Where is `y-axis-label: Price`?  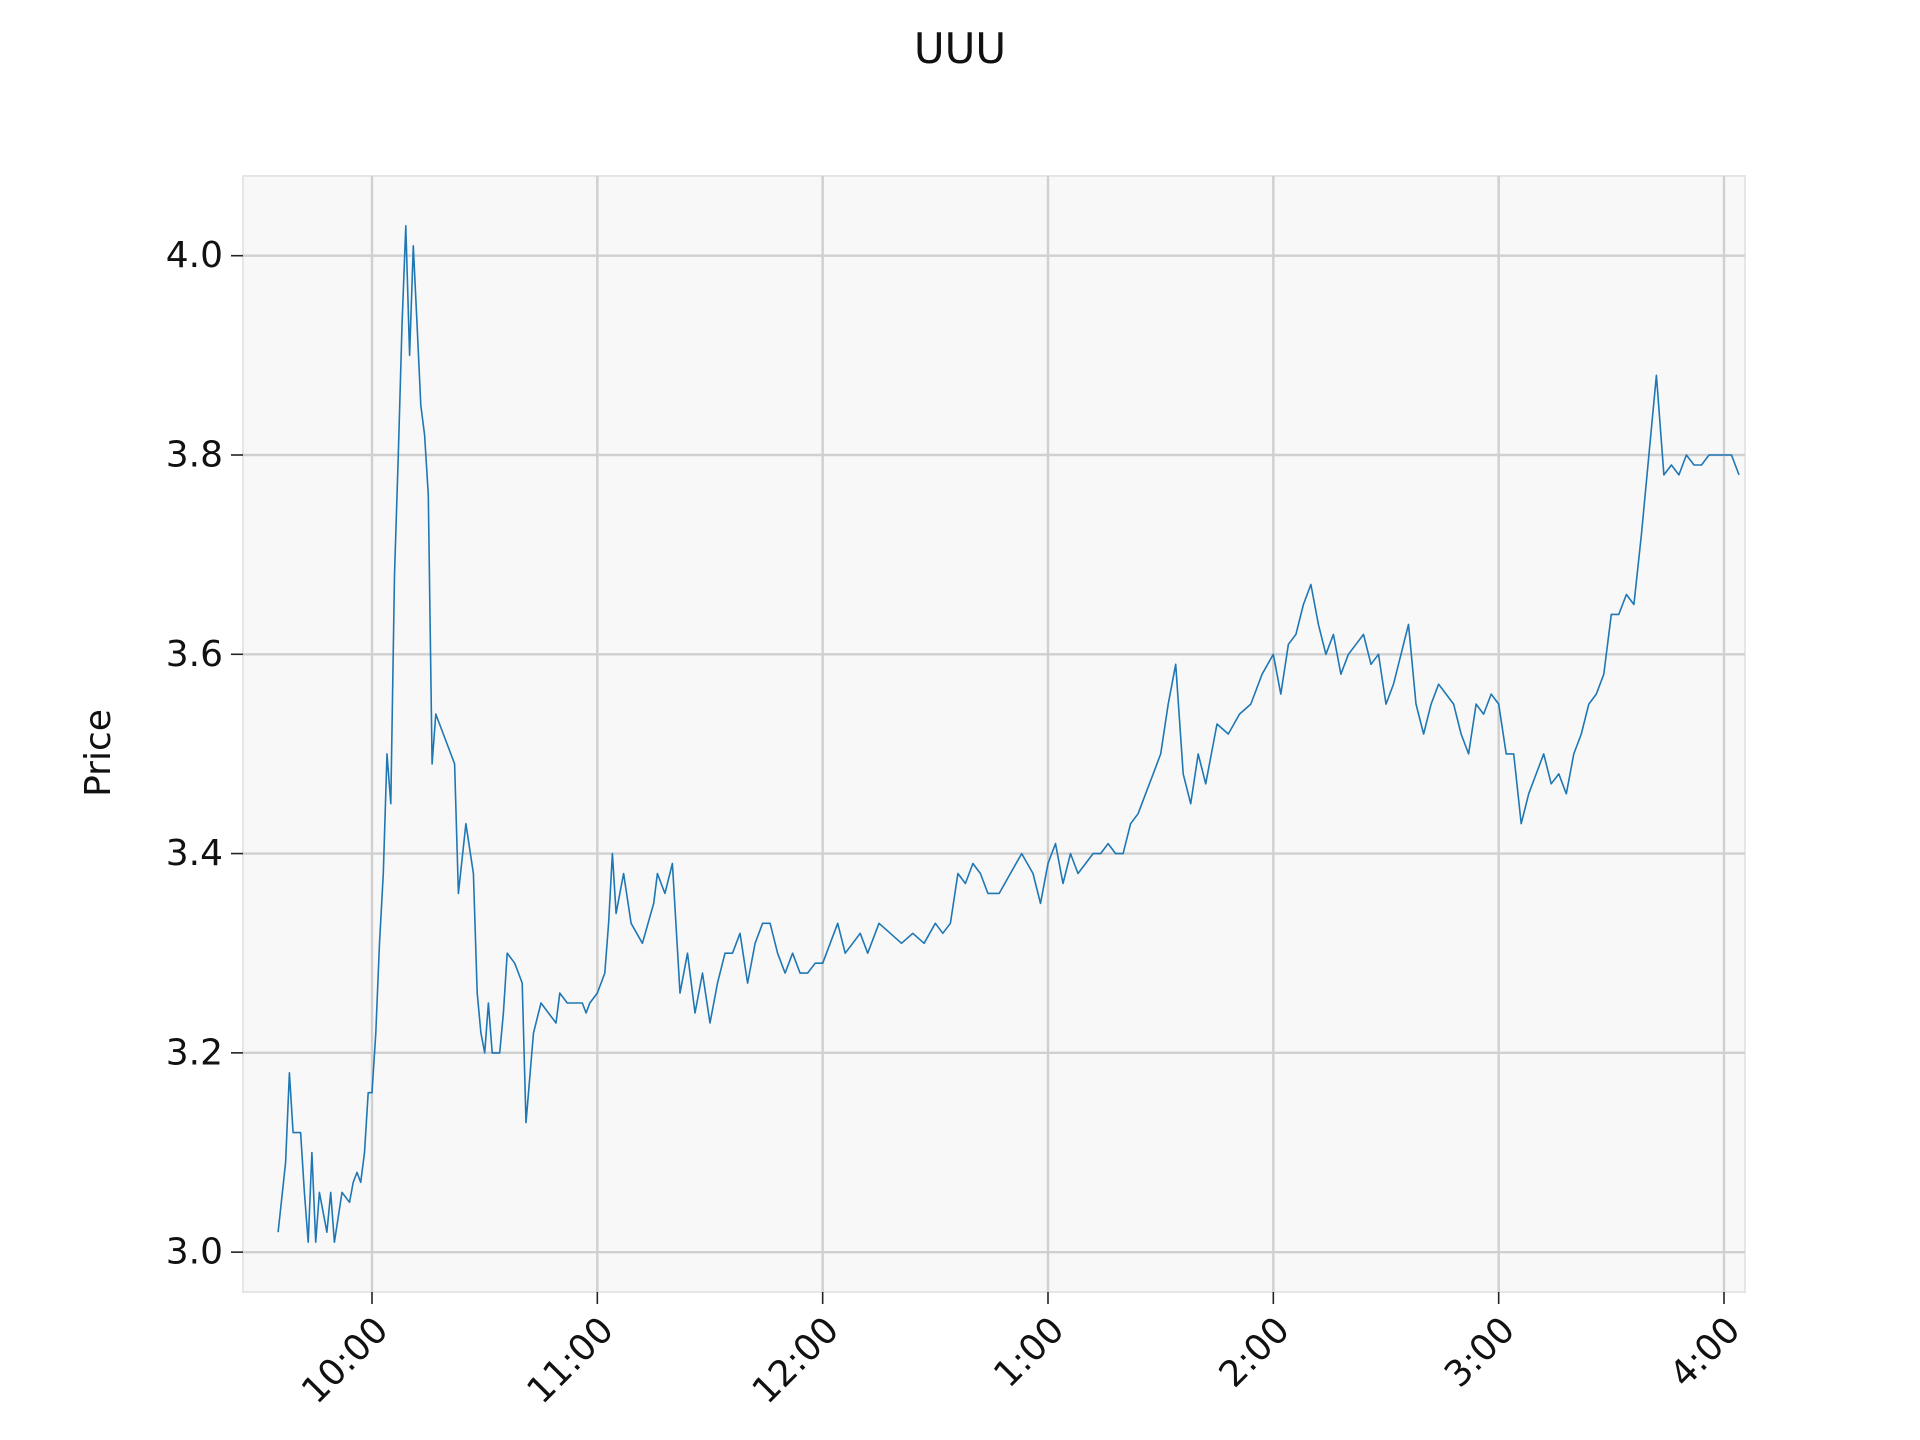 y-axis-label: Price is located at coordinates (98, 753).